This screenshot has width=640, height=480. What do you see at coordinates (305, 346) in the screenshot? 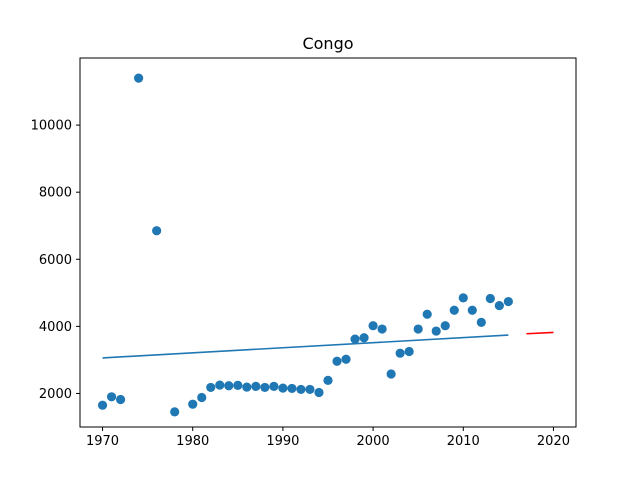
I see `trend-line` at bounding box center [305, 346].